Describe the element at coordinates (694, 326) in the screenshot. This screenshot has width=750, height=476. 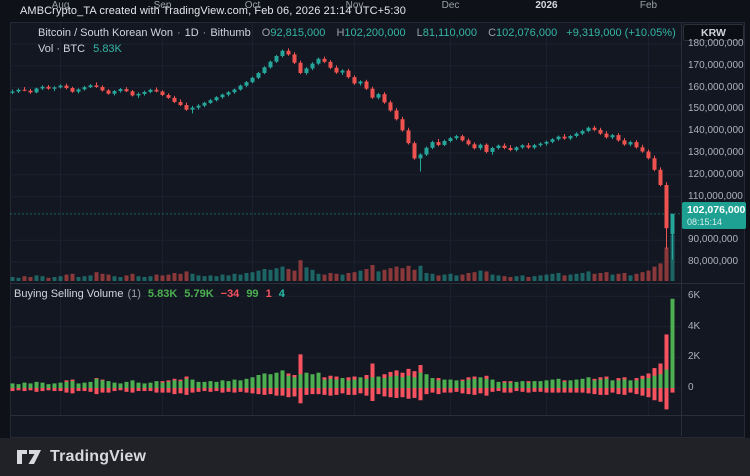
I see `volume-axis-label: 4K` at that location.